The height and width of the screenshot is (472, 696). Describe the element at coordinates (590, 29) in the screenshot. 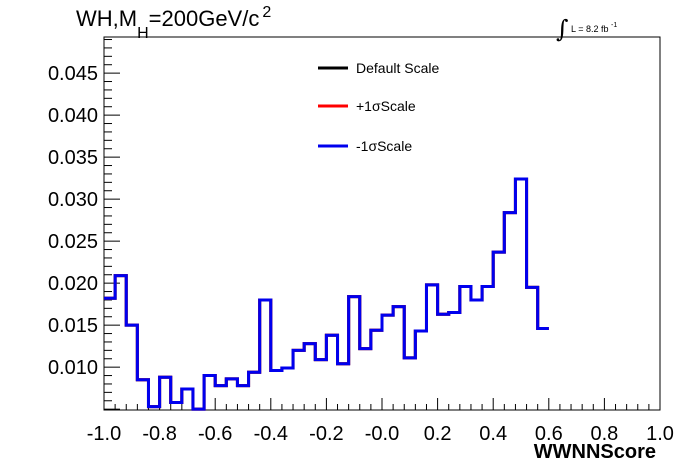

I see `luminosity-text: L = 8.2 fb` at that location.